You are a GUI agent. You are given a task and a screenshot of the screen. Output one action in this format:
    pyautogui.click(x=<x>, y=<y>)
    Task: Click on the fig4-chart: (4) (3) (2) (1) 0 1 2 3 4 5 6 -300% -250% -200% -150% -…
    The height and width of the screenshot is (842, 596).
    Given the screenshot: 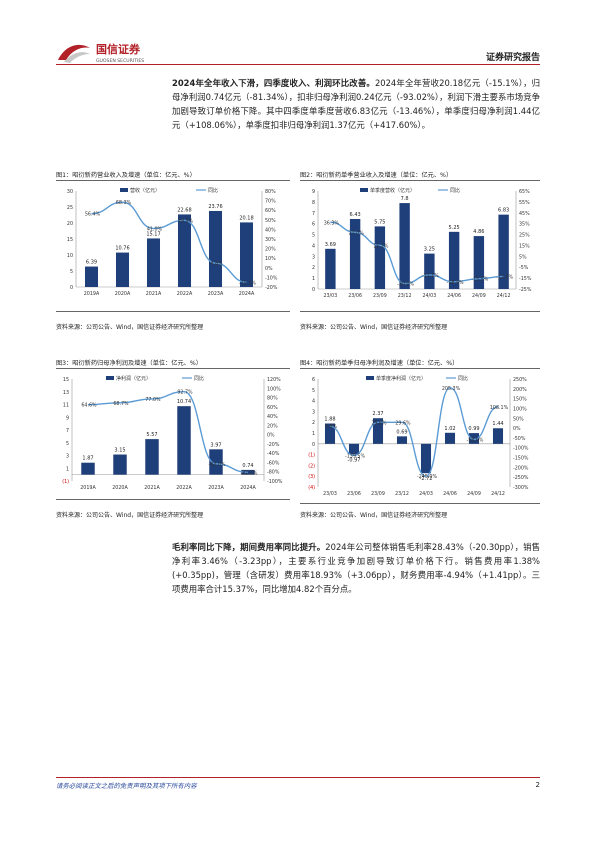 What is the action you would take?
    pyautogui.click(x=418, y=436)
    